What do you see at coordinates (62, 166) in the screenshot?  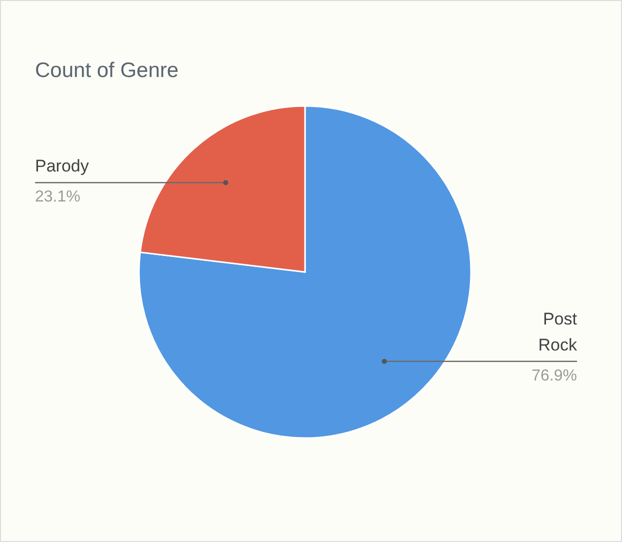 I see `slice-label: Parody` at bounding box center [62, 166].